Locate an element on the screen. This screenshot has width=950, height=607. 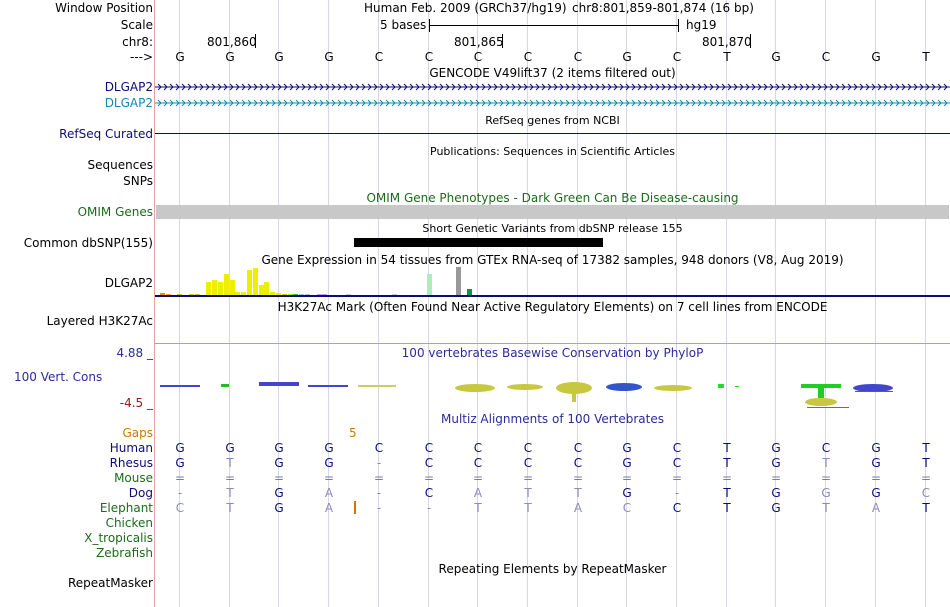
omim-phenotype-bar is located at coordinates (552, 212).